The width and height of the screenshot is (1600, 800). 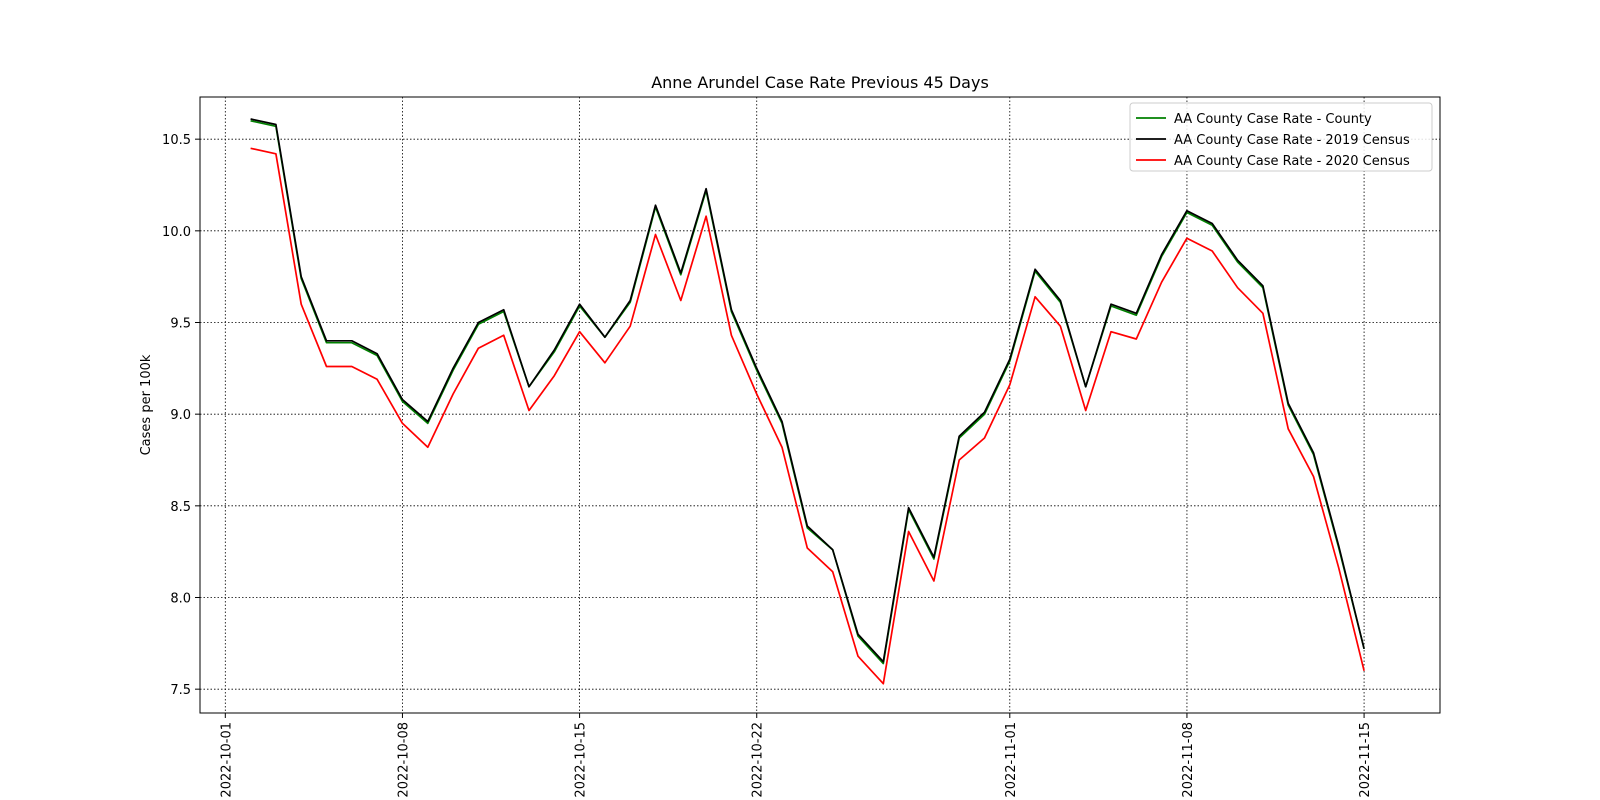 I want to click on y-axis-label: Cases per 100k, so click(x=146, y=404).